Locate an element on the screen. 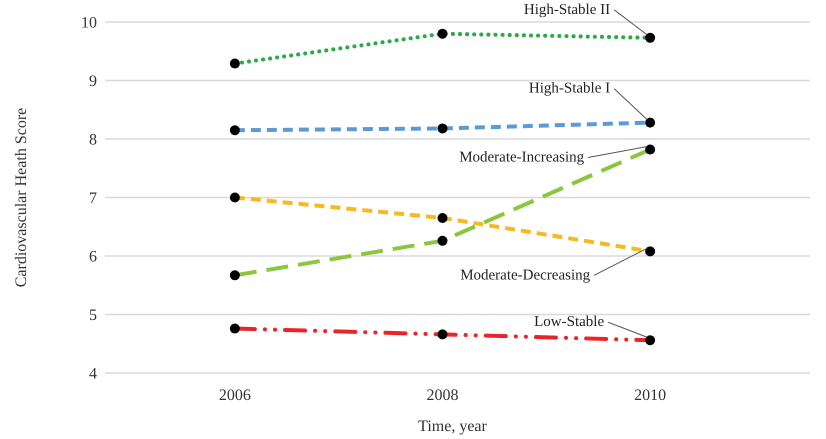 This screenshot has height=439, width=826. y-tick-label: 7 is located at coordinates (93, 199).